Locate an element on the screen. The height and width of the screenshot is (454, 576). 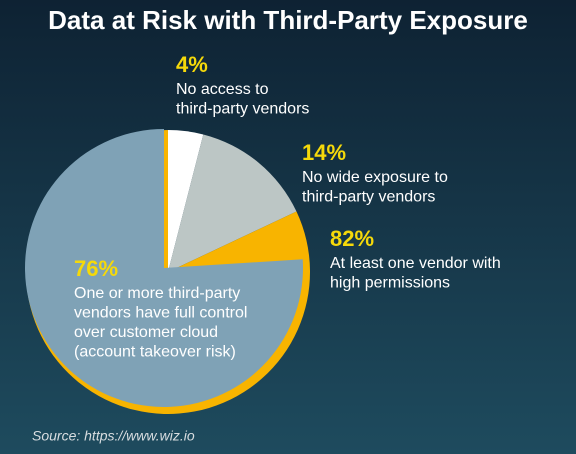
chart-title: Data at Risk with Third-Party Exposure is located at coordinates (288, 20).